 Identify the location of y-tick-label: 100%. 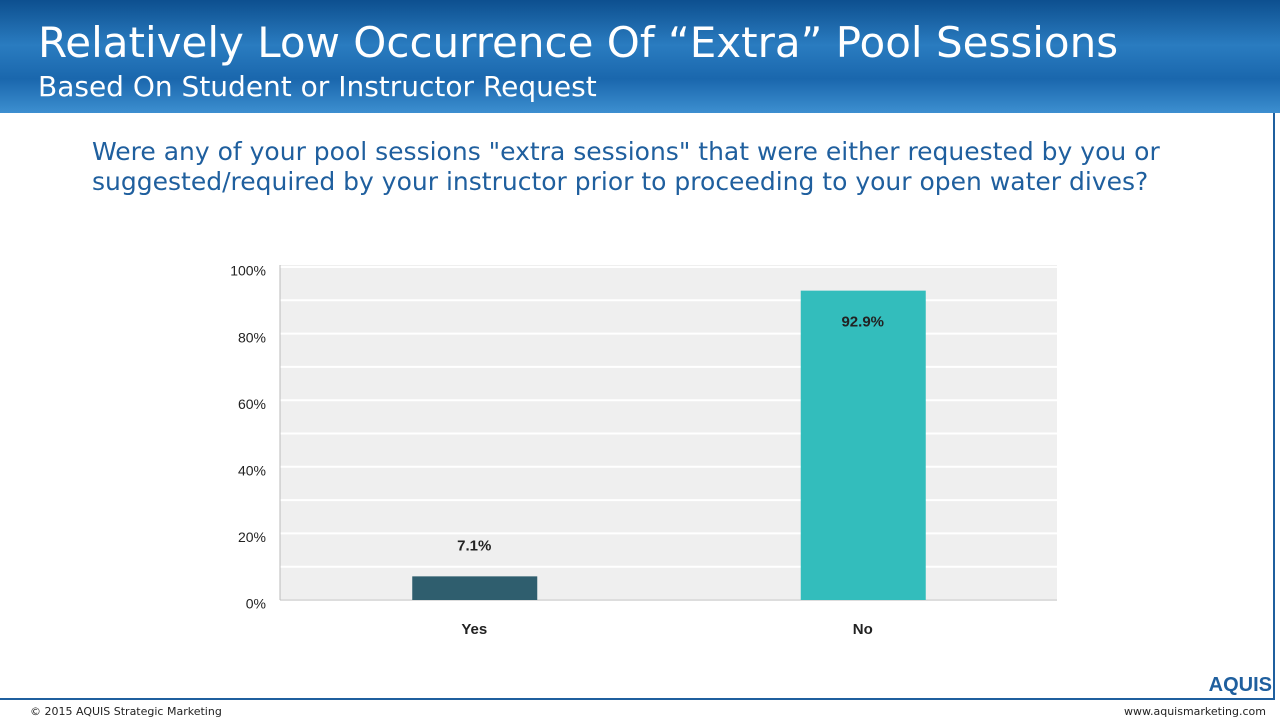
(248, 271).